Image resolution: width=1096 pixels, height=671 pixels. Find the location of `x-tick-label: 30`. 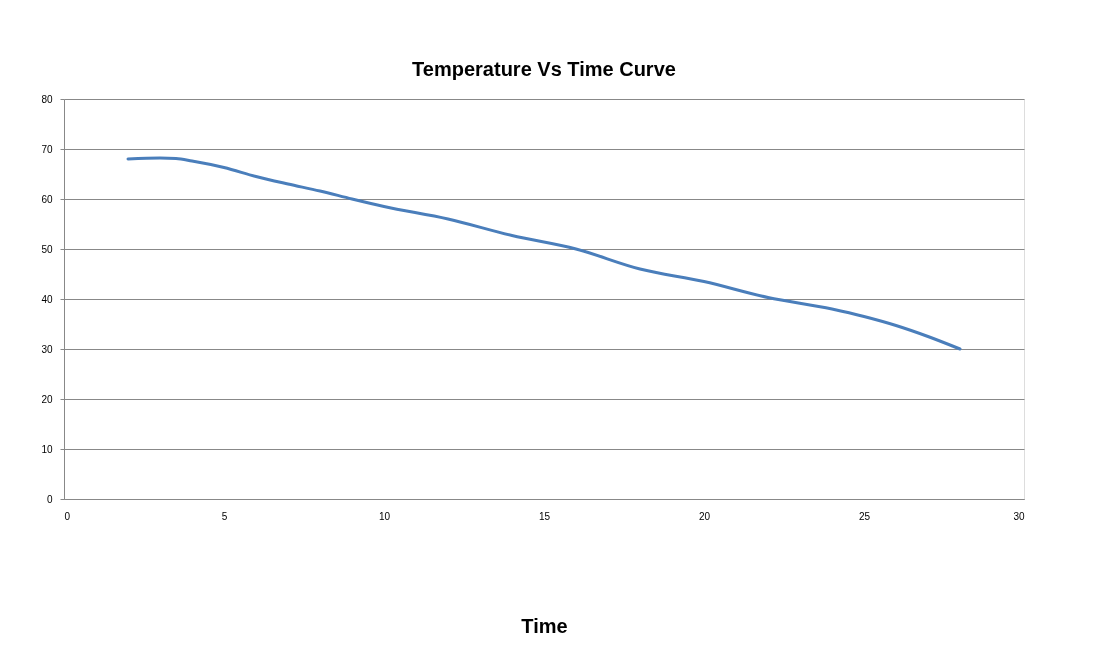

x-tick-label: 30 is located at coordinates (1019, 516).